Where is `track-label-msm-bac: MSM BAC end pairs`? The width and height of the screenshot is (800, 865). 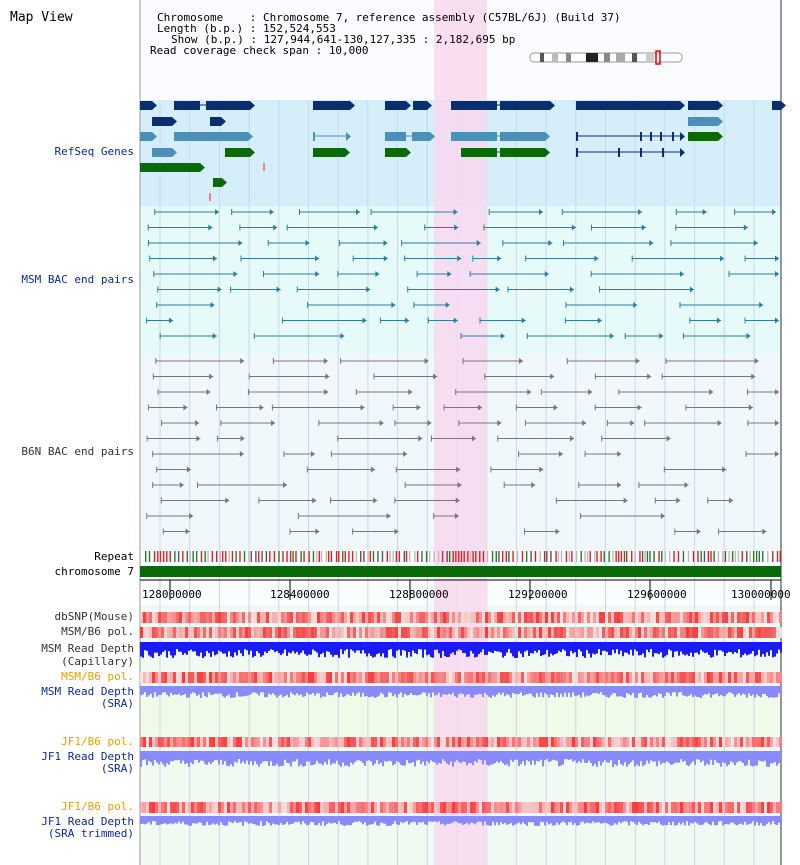
track-label-msm-bac: MSM BAC end pairs is located at coordinates (77, 279).